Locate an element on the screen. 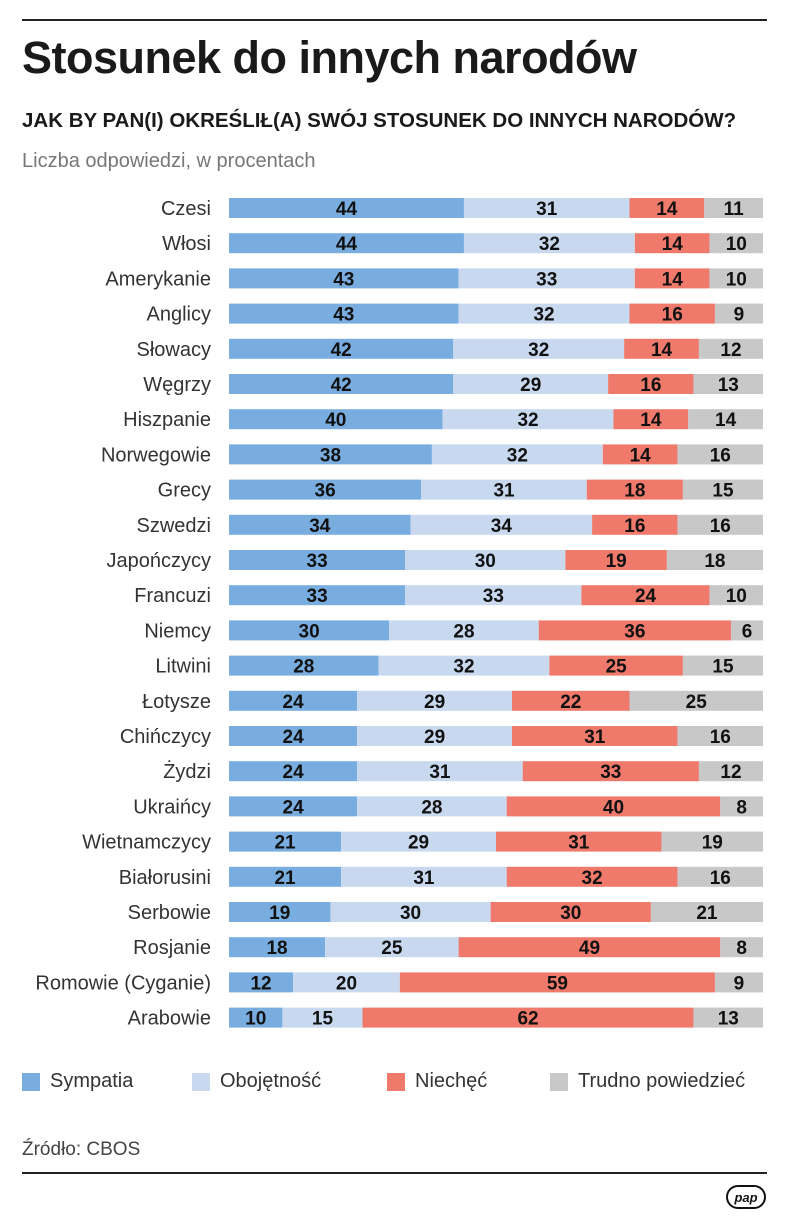 The height and width of the screenshot is (1223, 788). value-label-trudno: 10 is located at coordinates (736, 279).